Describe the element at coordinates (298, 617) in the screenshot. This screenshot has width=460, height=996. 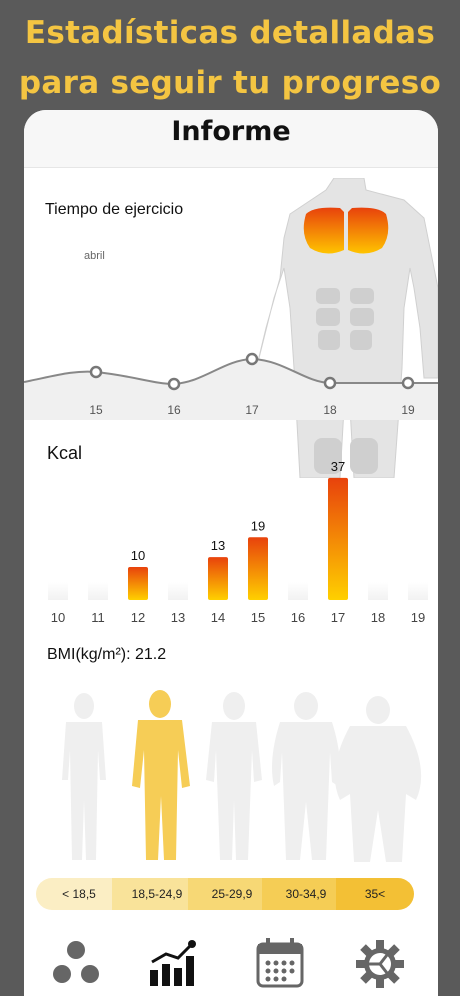
I see `kcal-x-tick: 16` at that location.